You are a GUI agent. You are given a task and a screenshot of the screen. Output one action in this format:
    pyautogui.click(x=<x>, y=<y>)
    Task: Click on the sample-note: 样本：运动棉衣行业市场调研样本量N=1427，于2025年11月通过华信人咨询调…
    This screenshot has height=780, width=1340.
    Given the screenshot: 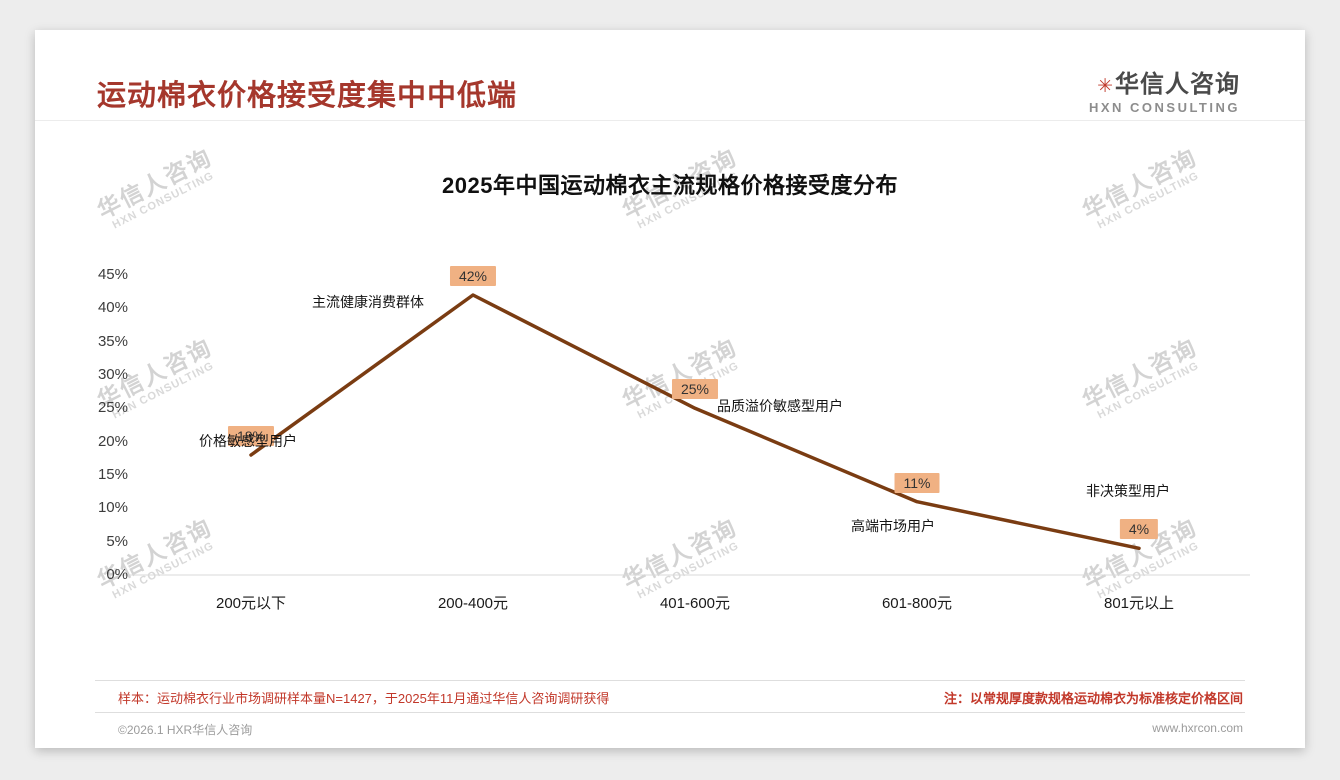 What is the action you would take?
    pyautogui.click(x=364, y=698)
    